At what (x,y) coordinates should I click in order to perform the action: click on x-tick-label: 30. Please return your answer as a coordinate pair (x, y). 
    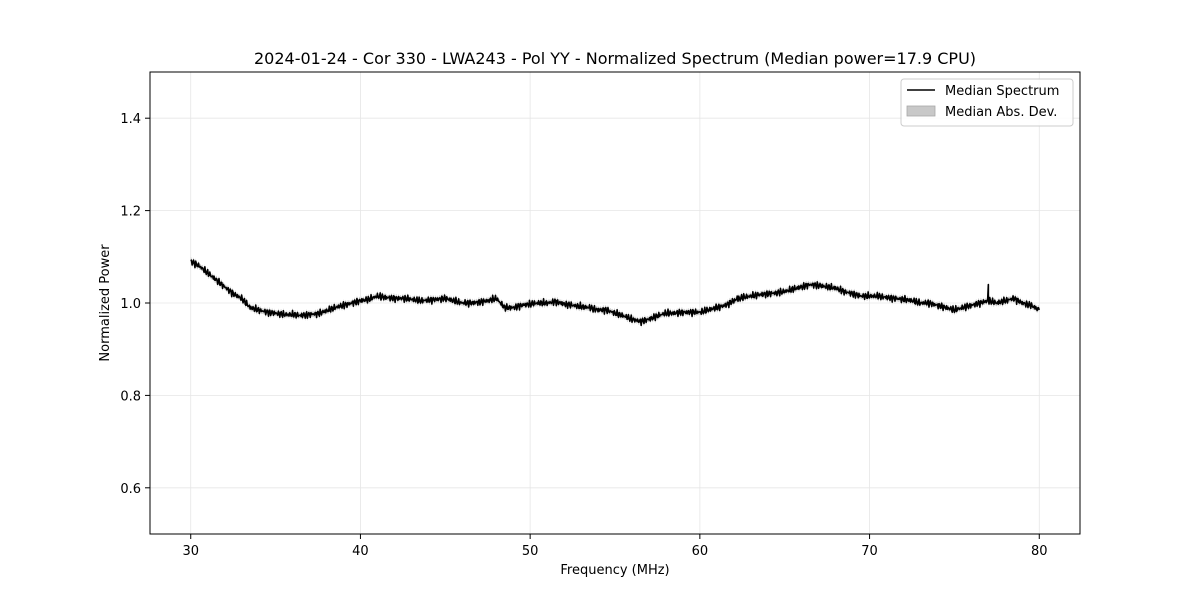
    Looking at the image, I should click on (190, 551).